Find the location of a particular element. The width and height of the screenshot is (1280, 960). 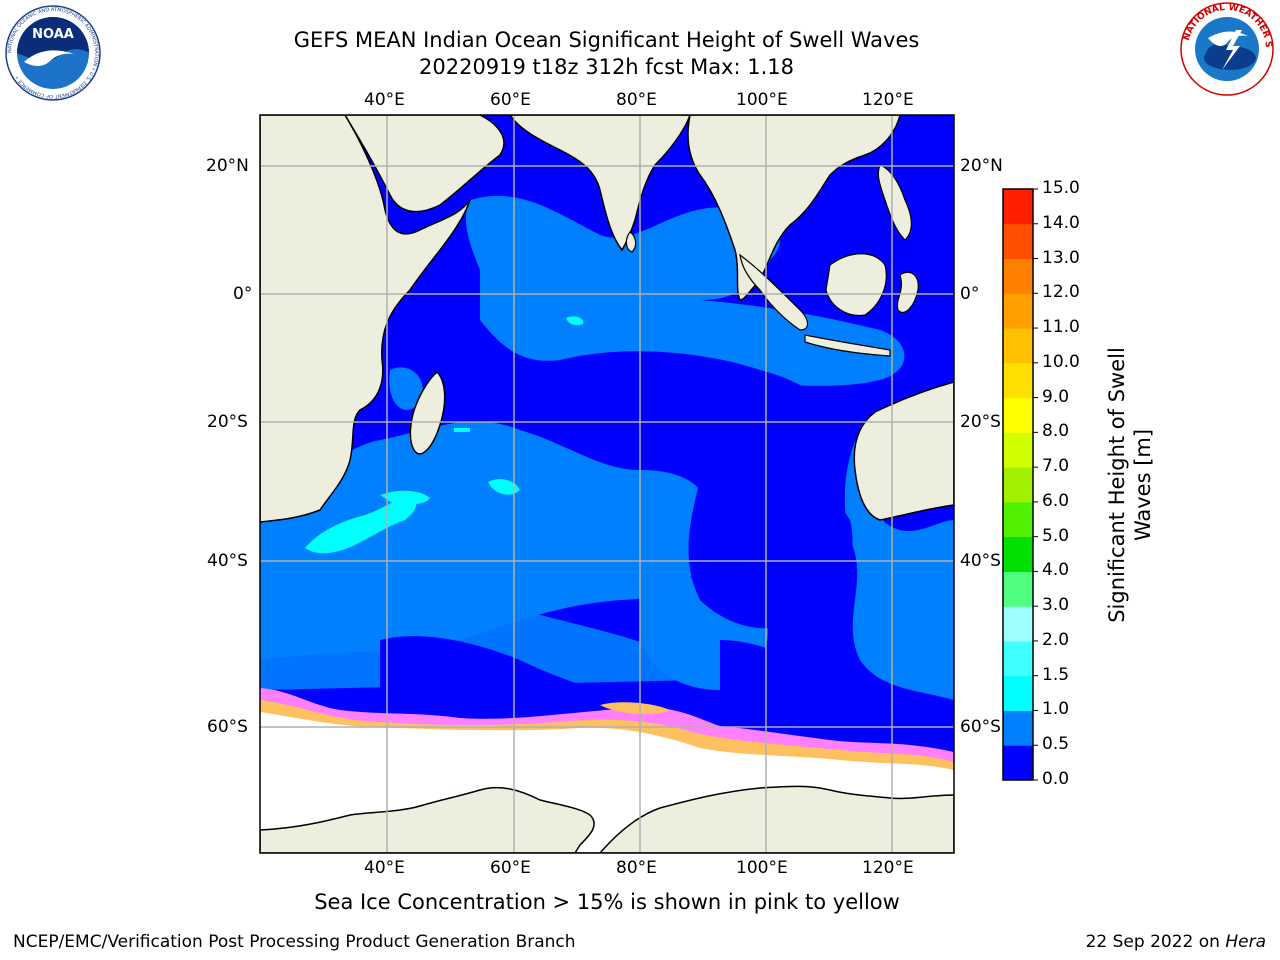

colorbar-tick-label: 1.5 is located at coordinates (1056, 674).